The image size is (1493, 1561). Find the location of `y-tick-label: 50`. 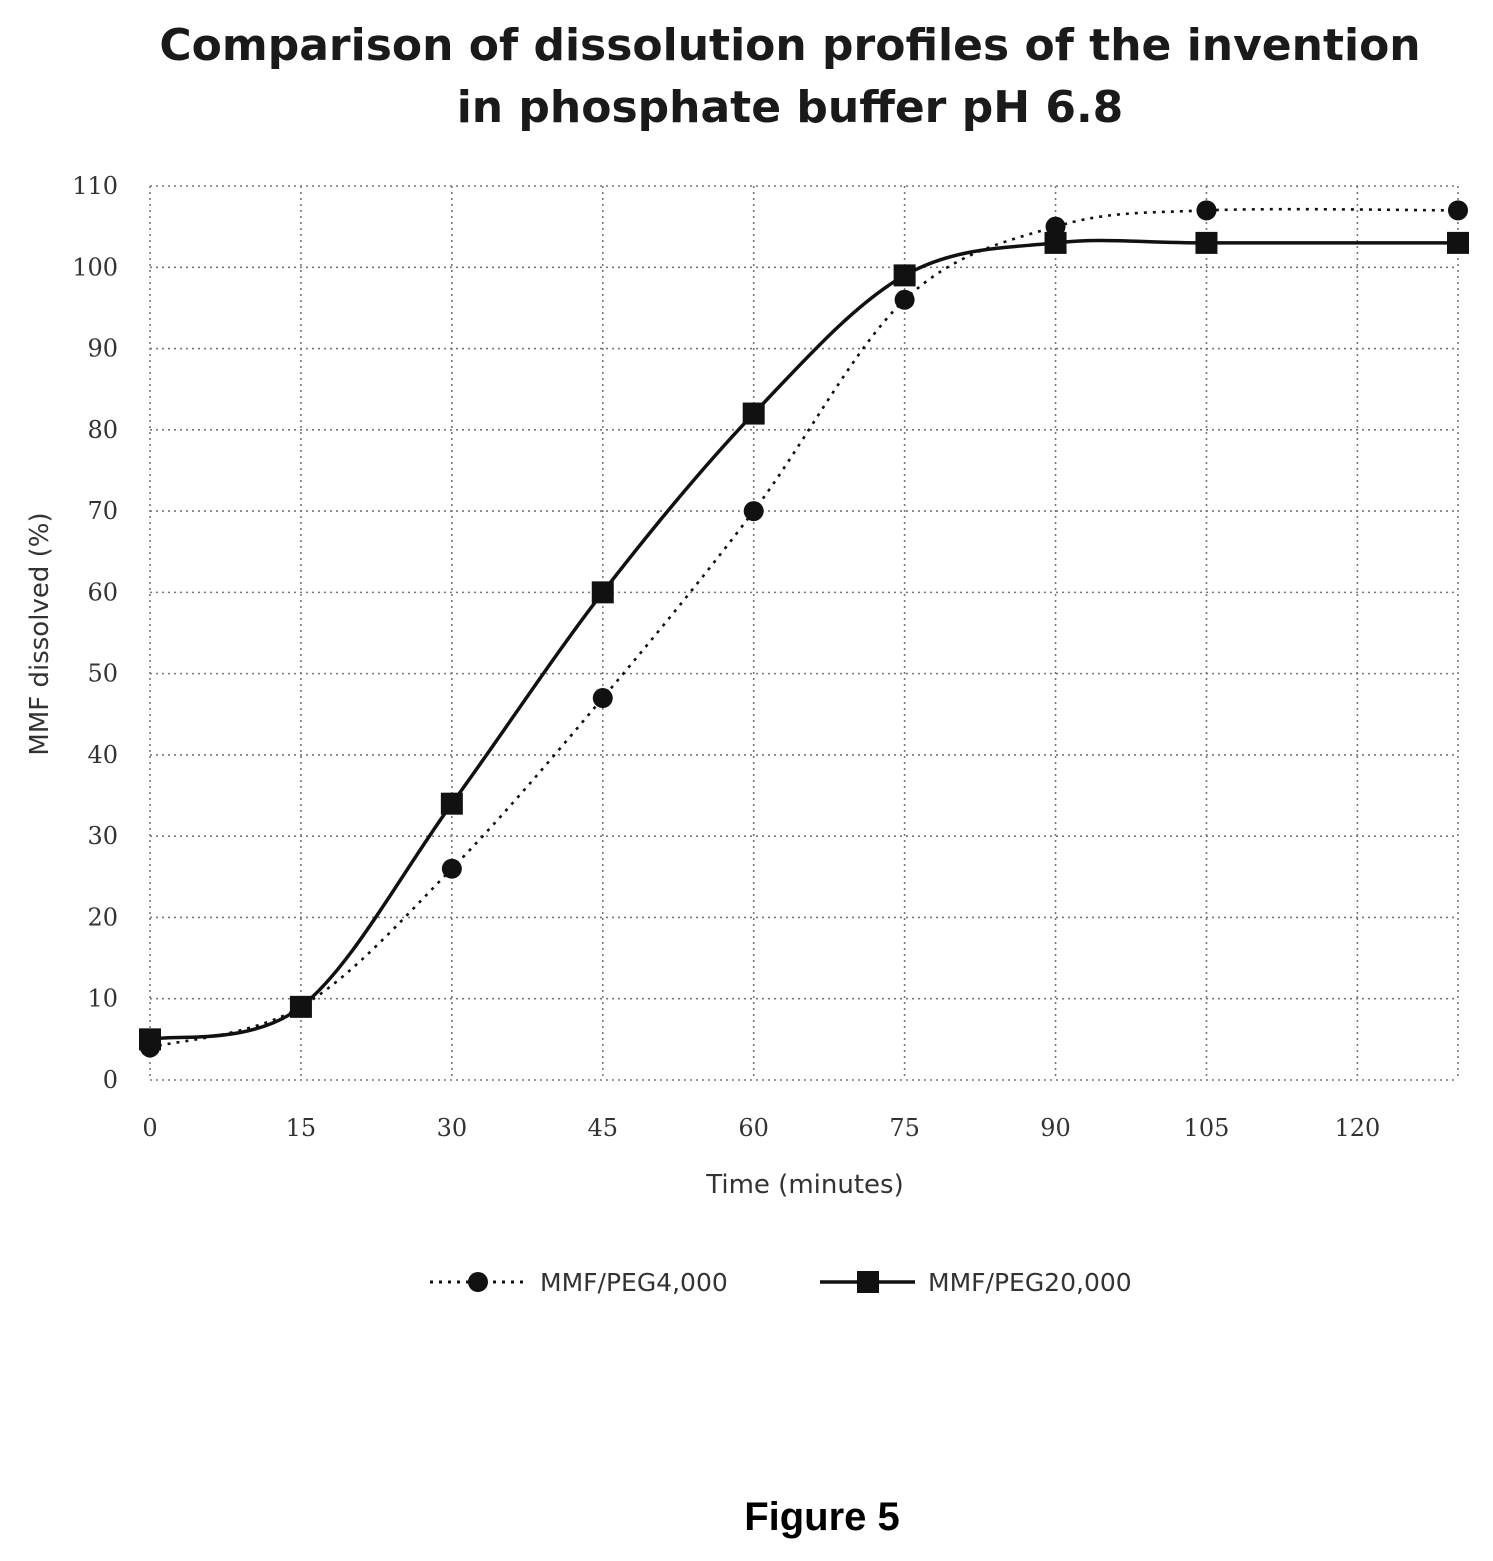

y-tick-label: 50 is located at coordinates (102, 674).